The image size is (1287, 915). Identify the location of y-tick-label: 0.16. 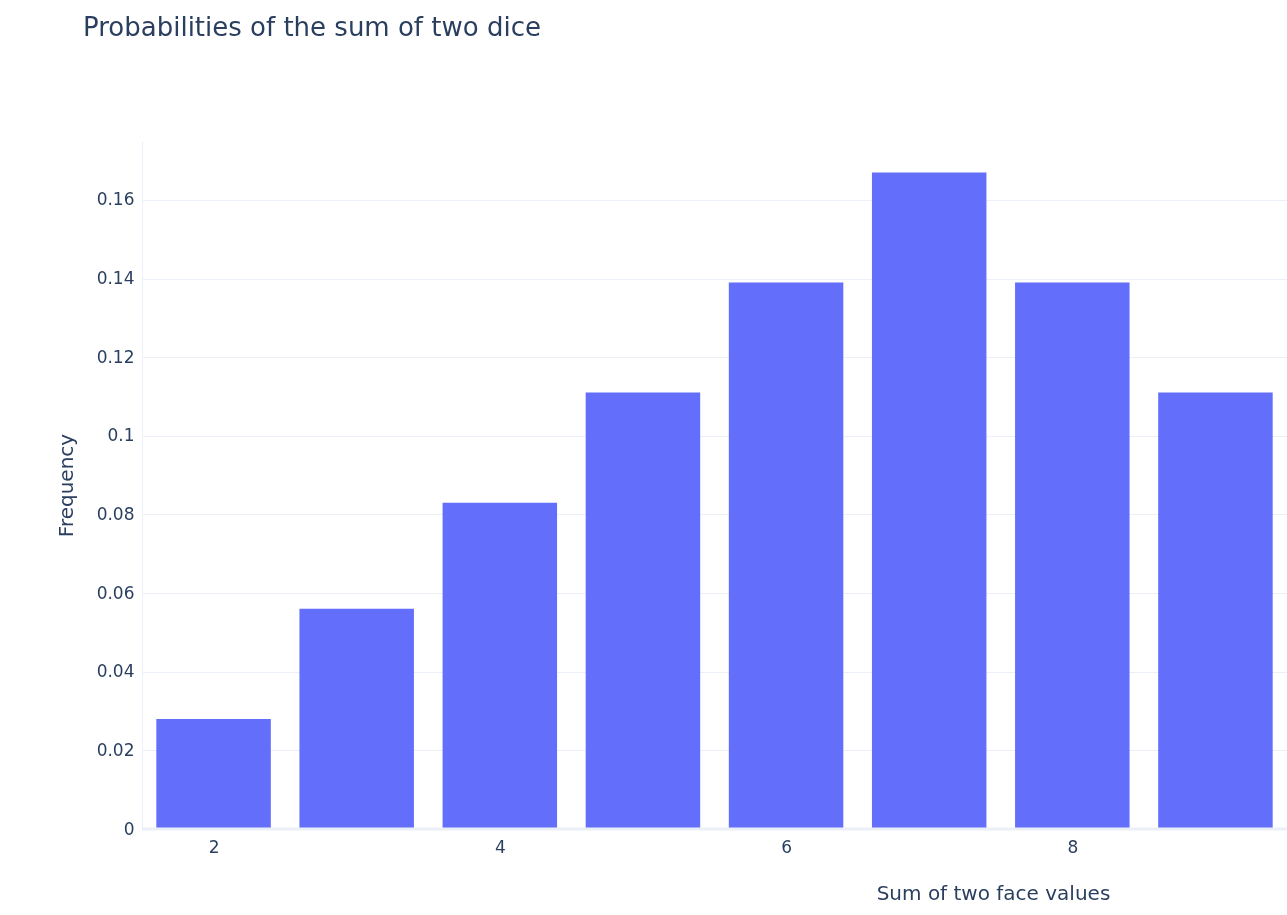
(115, 199).